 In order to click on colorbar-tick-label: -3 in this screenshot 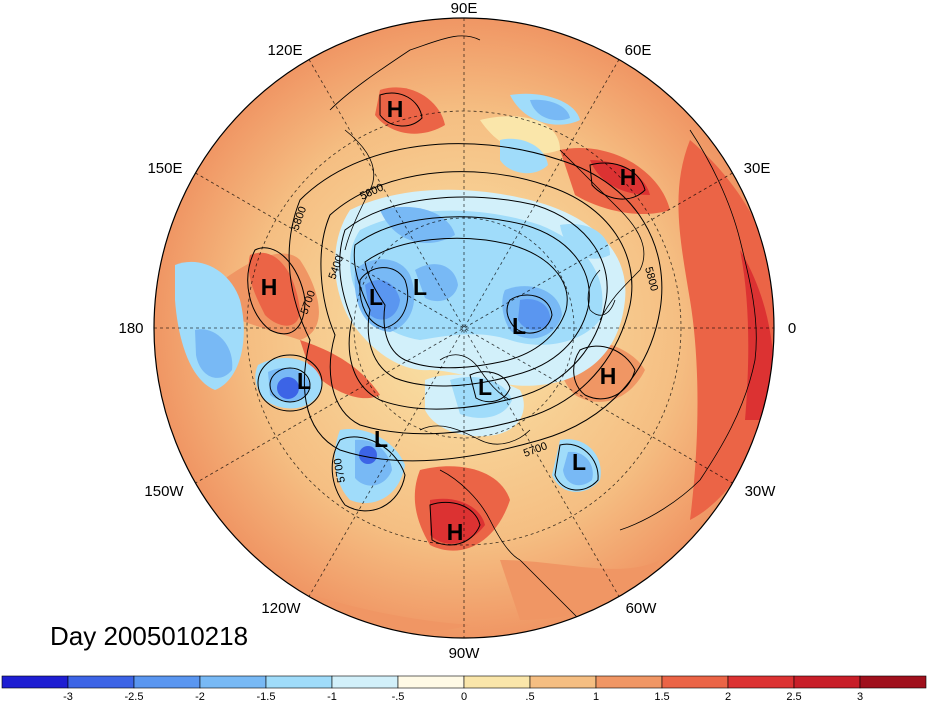, I will do `click(68, 696)`.